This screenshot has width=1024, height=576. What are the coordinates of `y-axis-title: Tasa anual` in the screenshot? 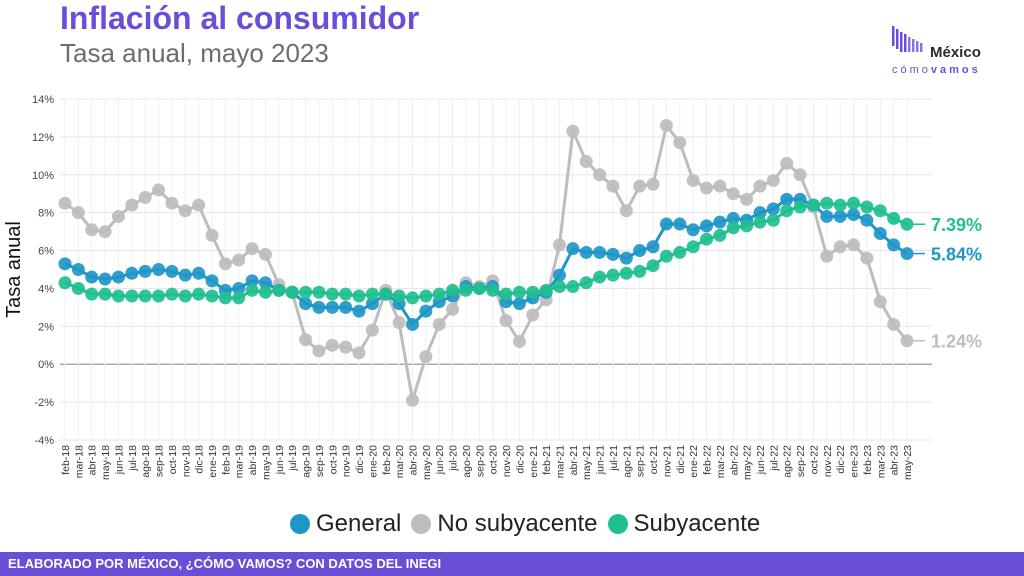 It's located at (14, 269).